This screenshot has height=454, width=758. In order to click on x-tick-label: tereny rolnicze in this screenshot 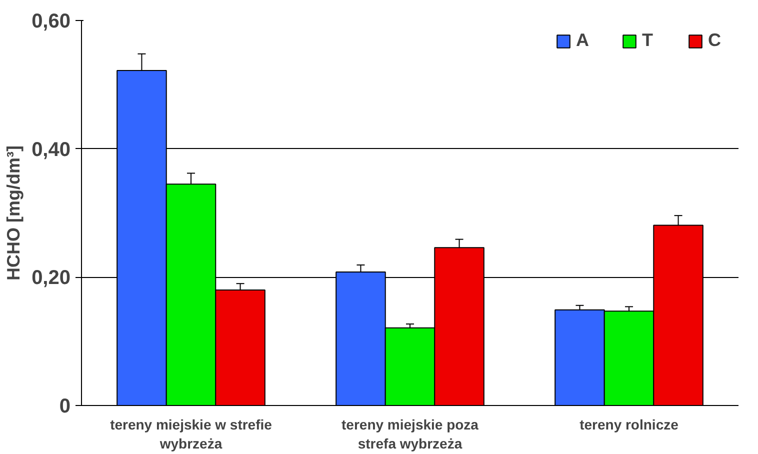, I will do `click(629, 424)`.